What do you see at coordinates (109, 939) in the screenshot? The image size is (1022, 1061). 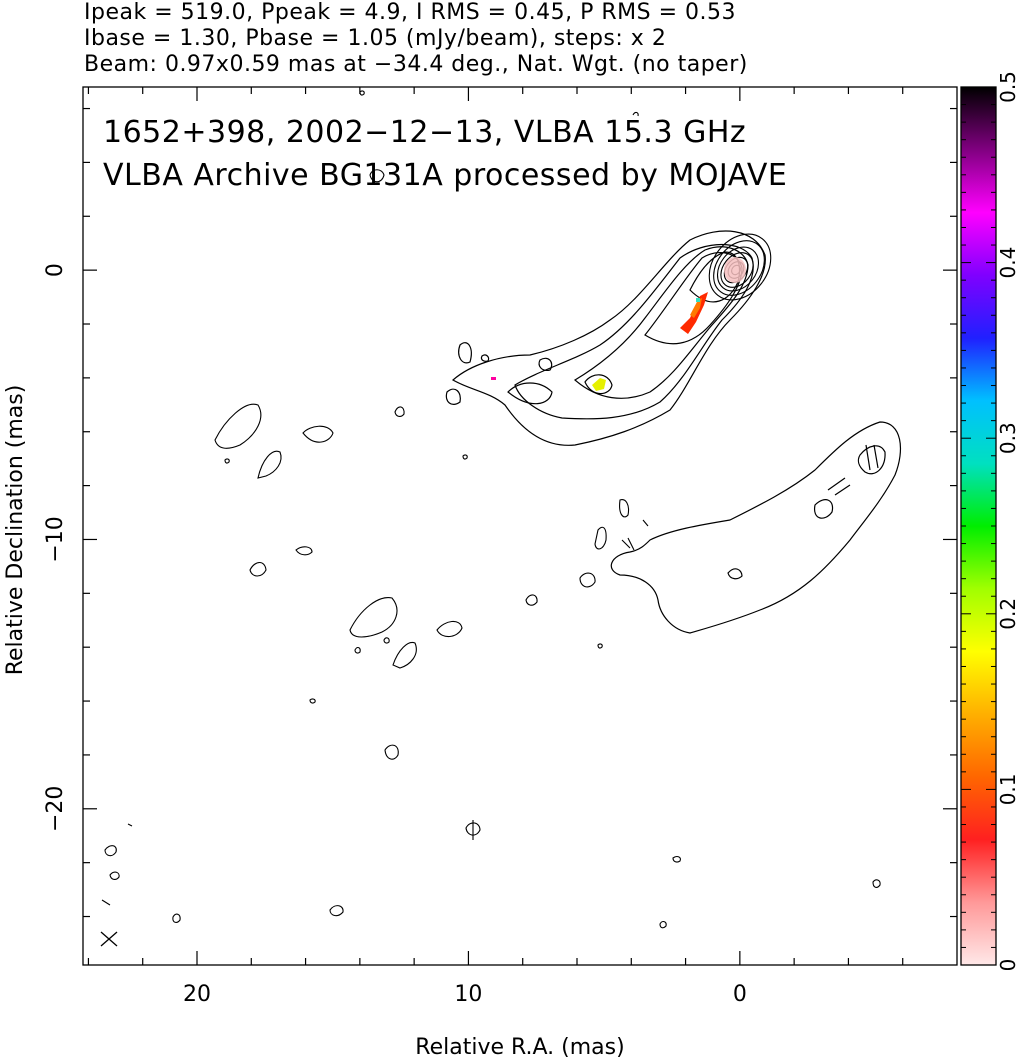 I see `beam-ellipse` at bounding box center [109, 939].